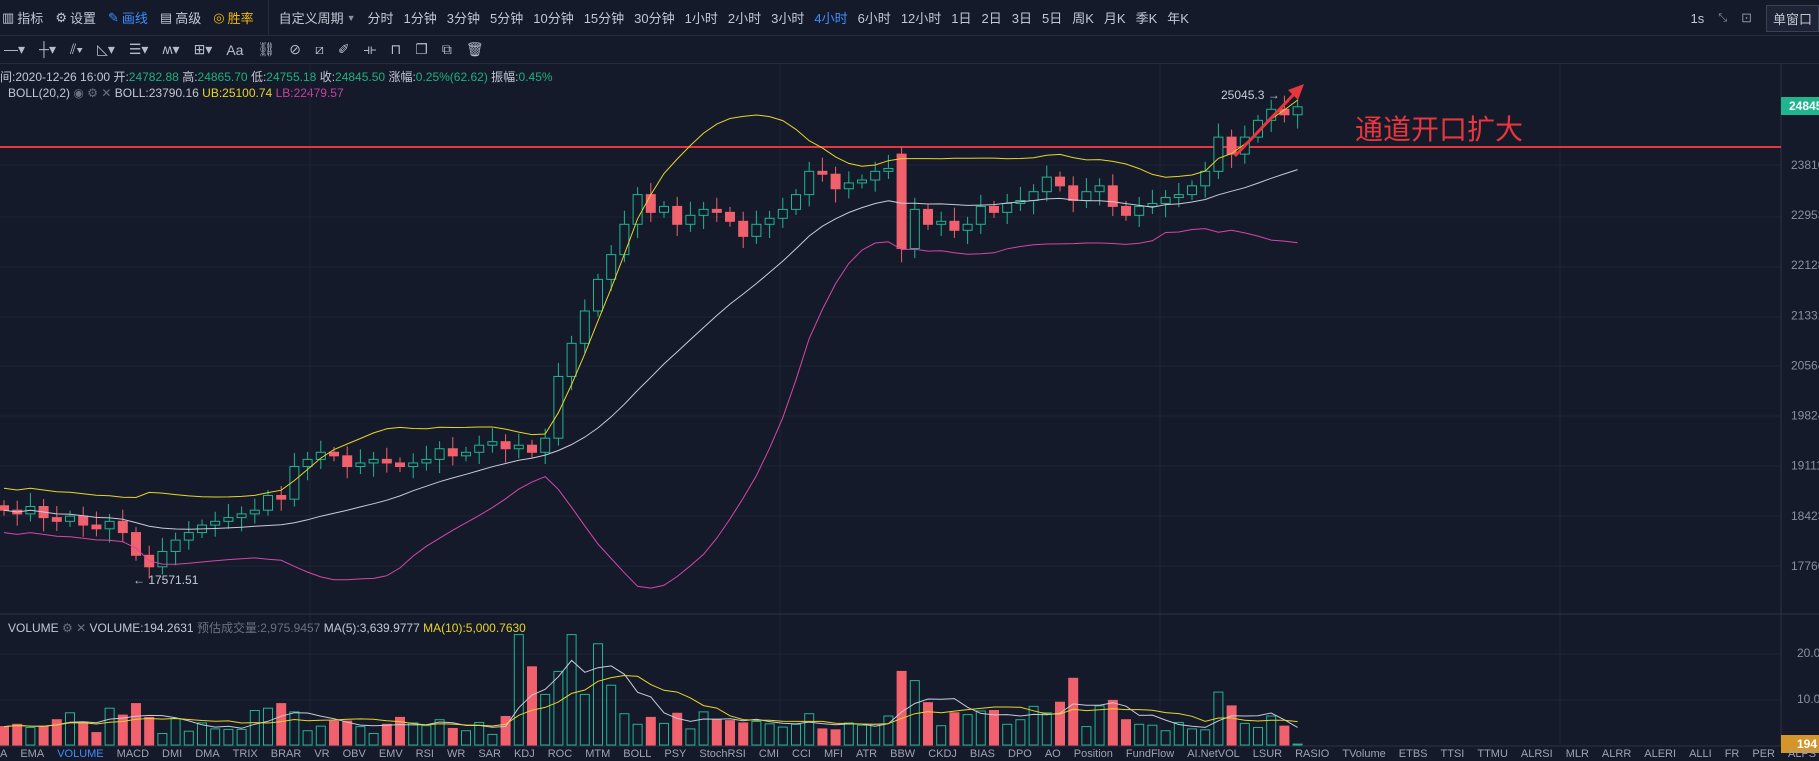 The width and height of the screenshot is (1819, 761). What do you see at coordinates (78, 93) in the screenshot?
I see `eye-icon: ◉` at bounding box center [78, 93].